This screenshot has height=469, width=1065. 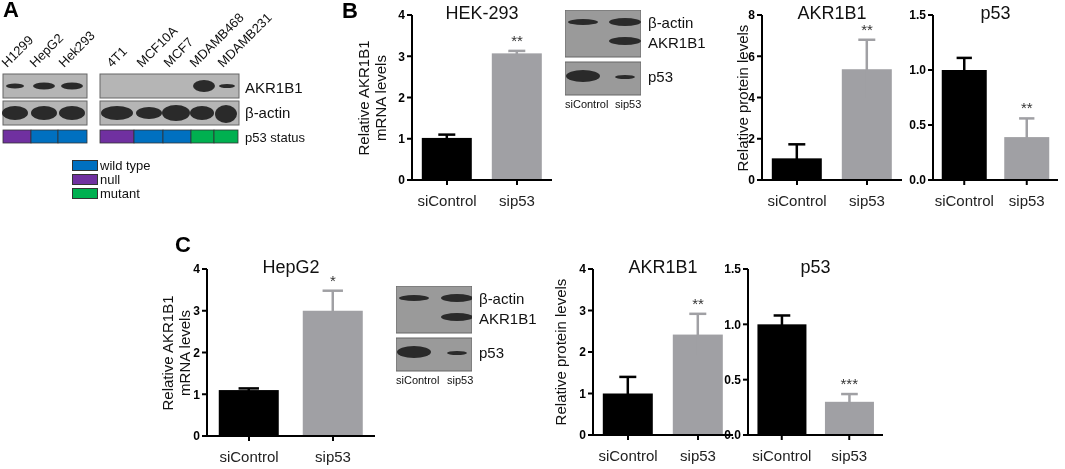 I want to click on y-tick-label: 0.0, so click(x=918, y=180).